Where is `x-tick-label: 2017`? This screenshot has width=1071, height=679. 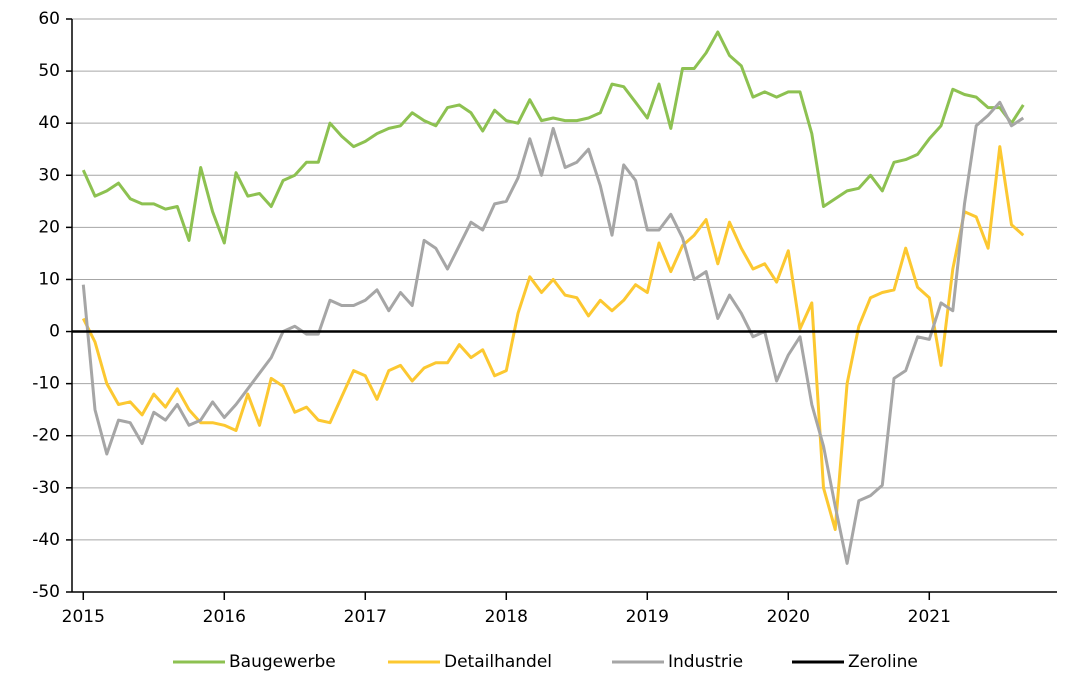 x-tick-label: 2017 is located at coordinates (365, 617).